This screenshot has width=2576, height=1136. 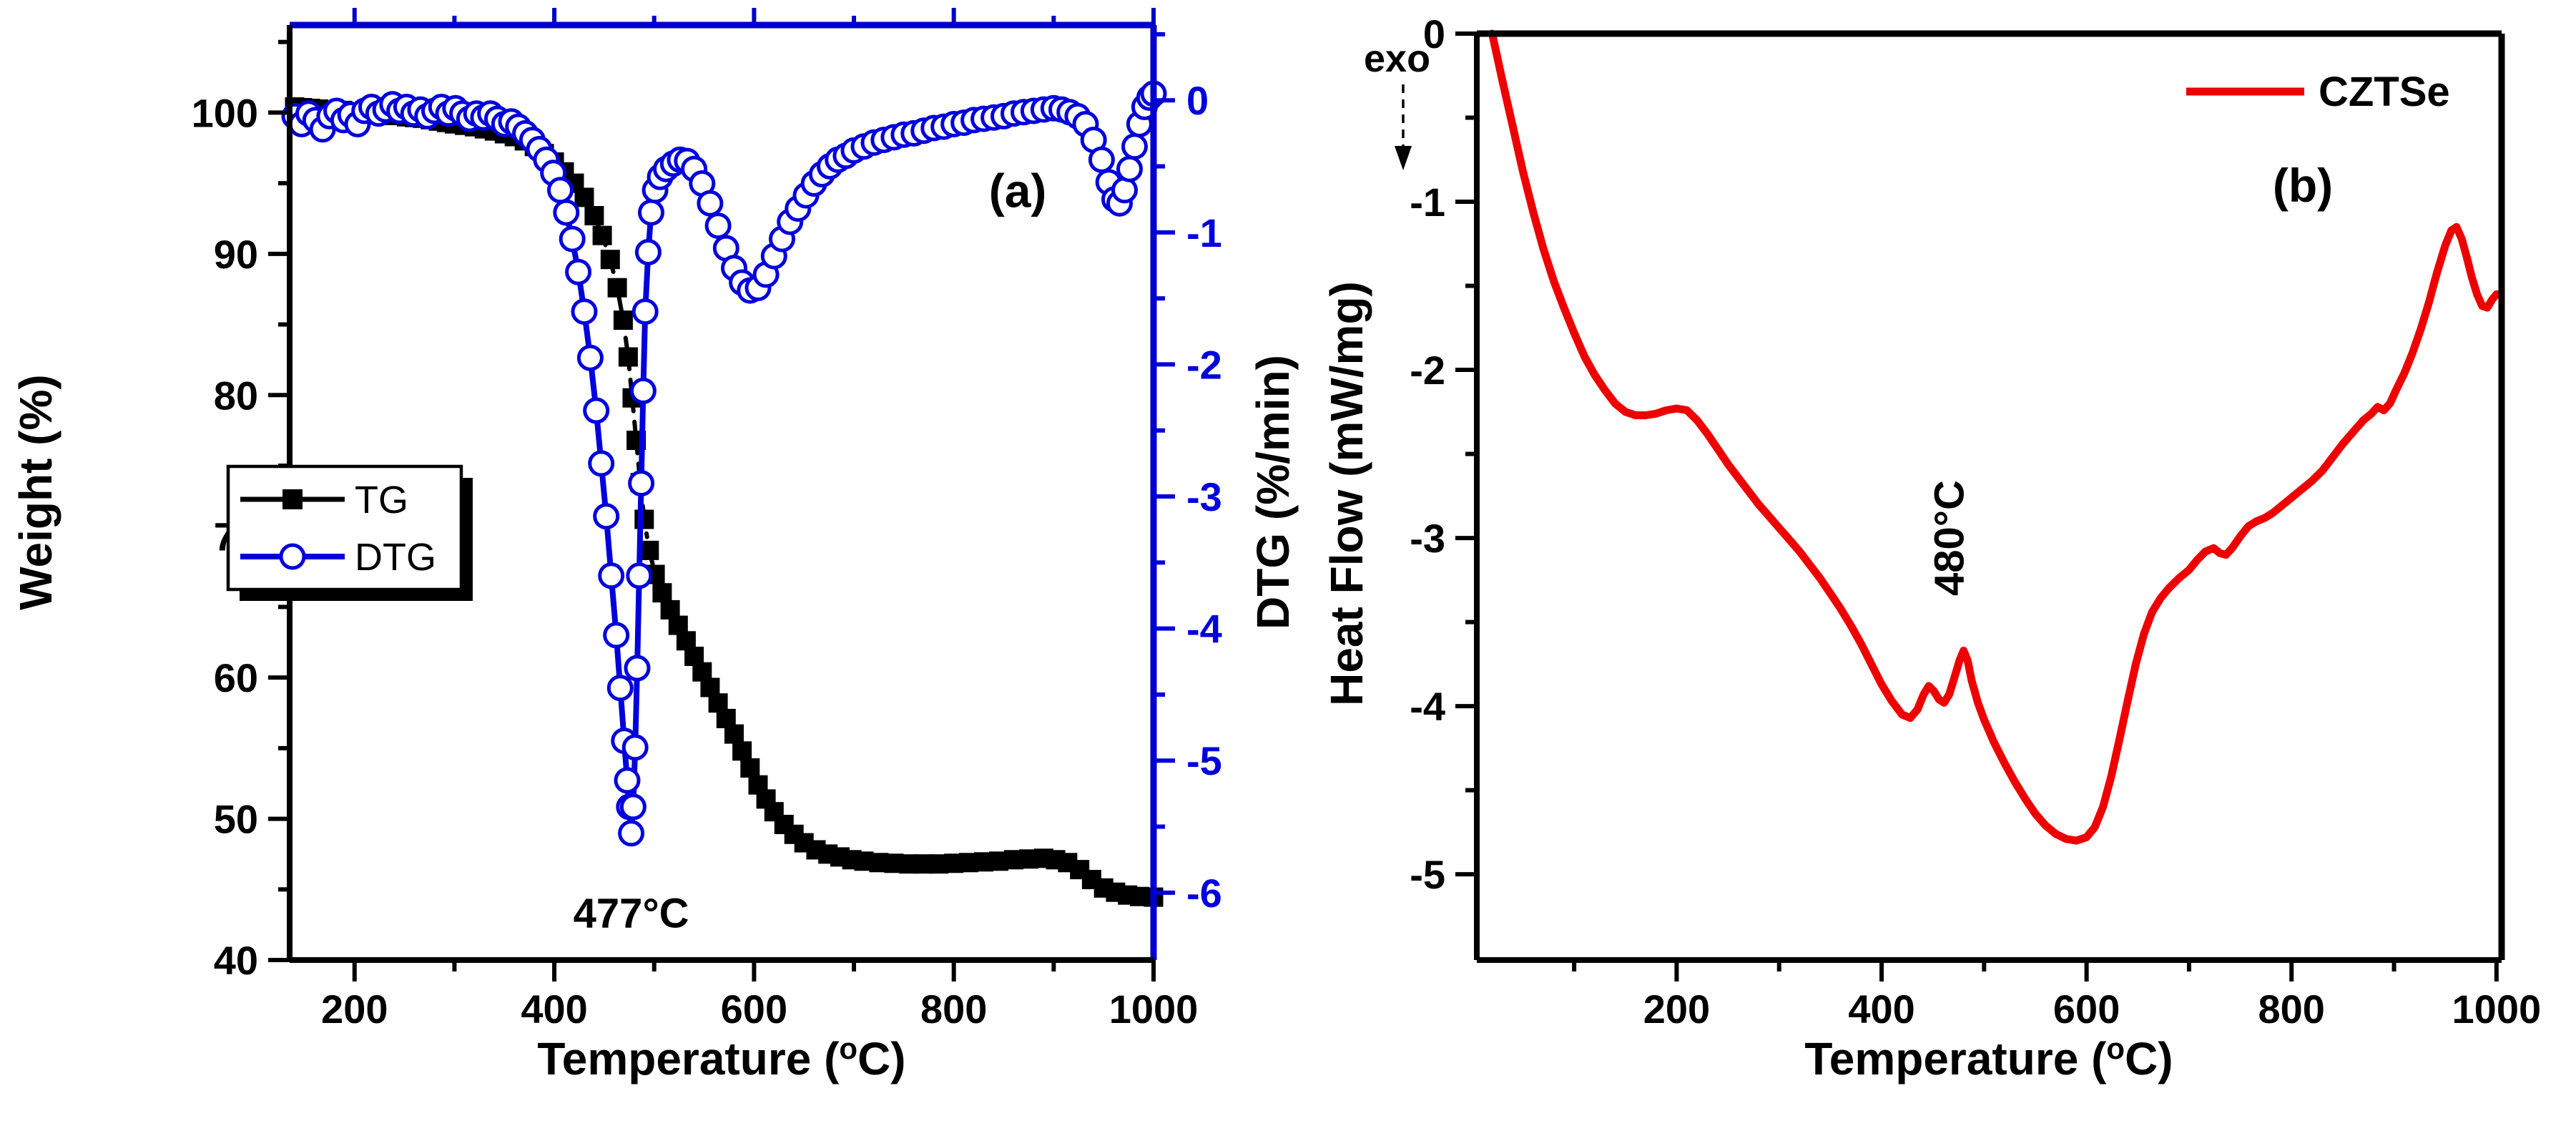 What do you see at coordinates (1428, 706) in the screenshot?
I see `y-left-tick-label: -4` at bounding box center [1428, 706].